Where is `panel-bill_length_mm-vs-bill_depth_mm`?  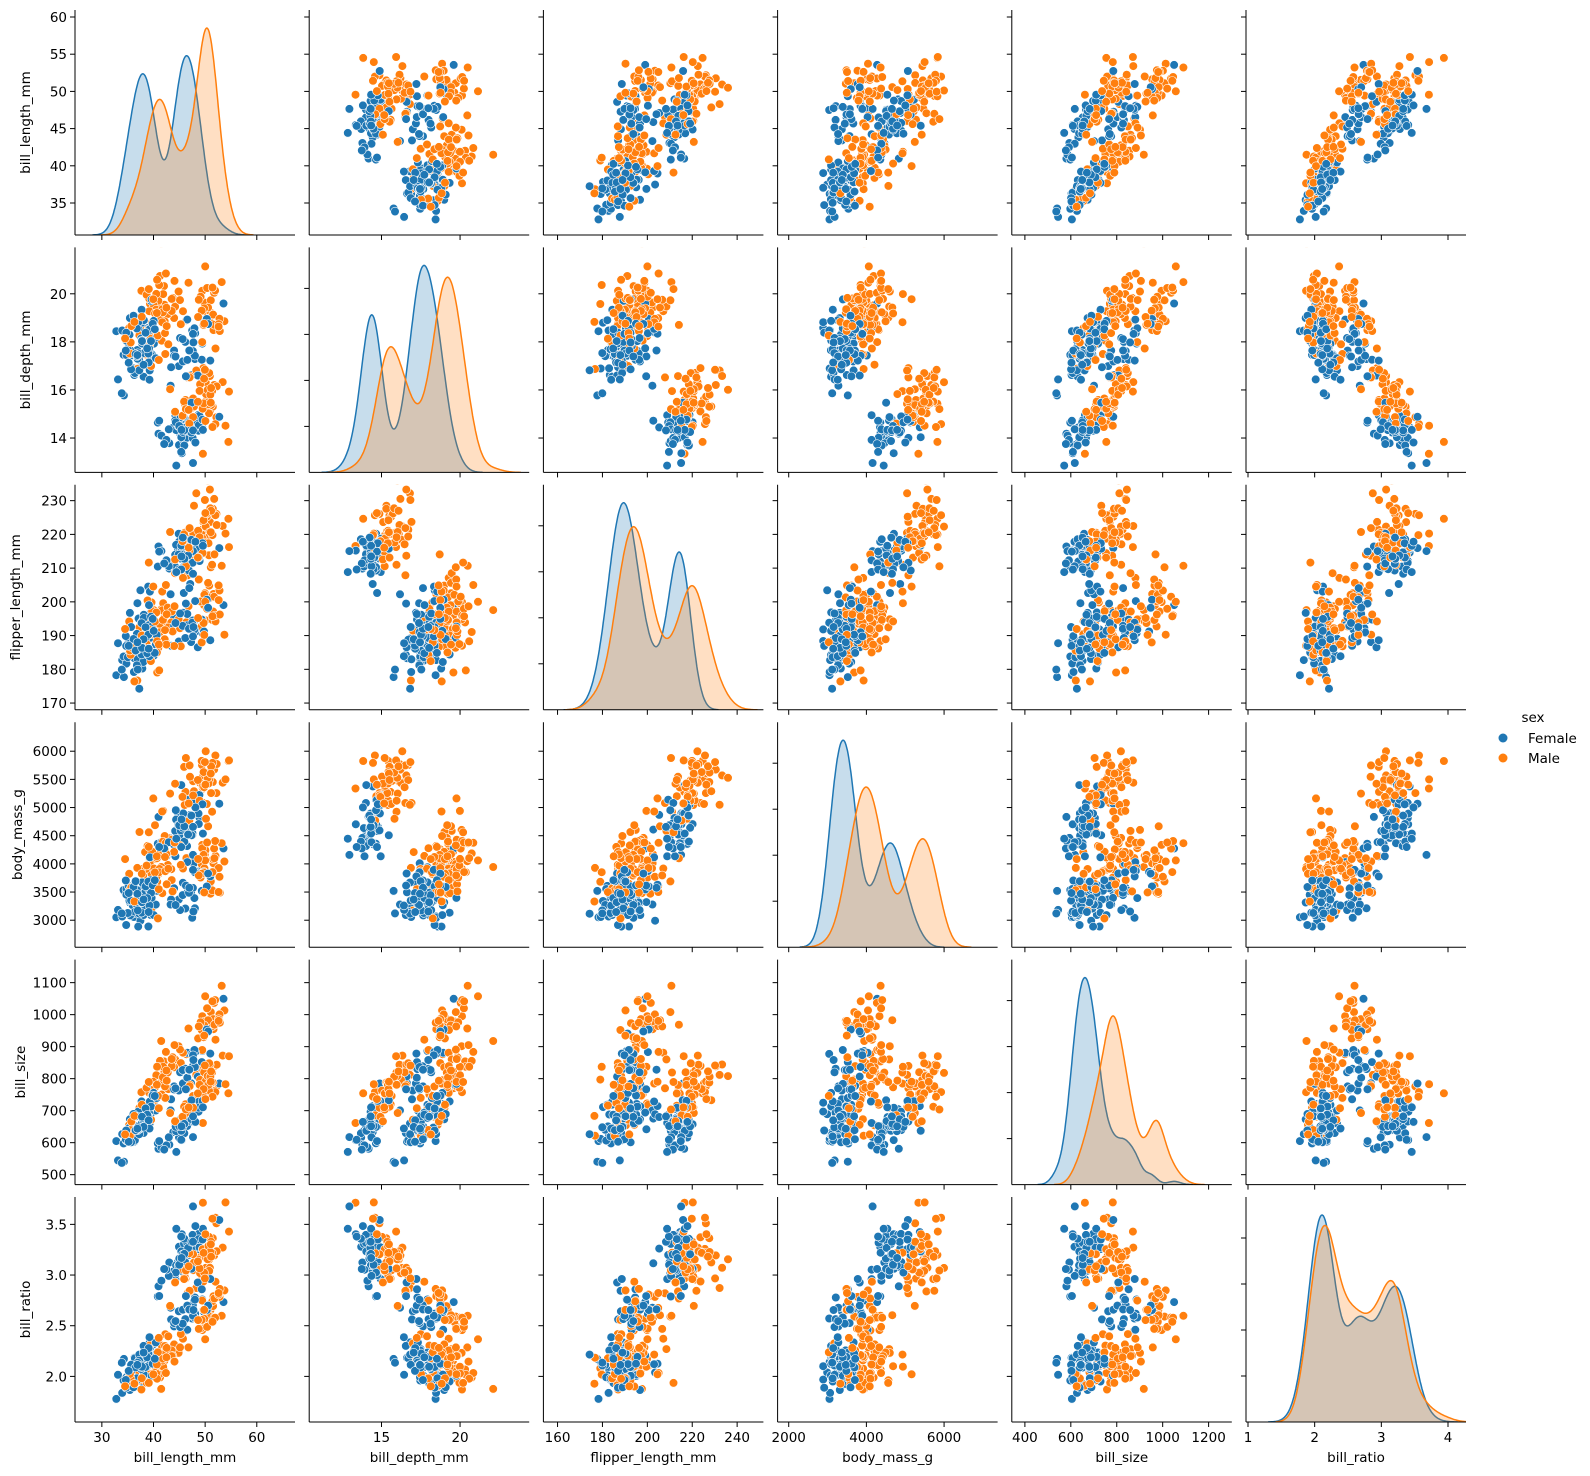
panel-bill_length_mm-vs-bill_depth_mm is located at coordinates (417, 125).